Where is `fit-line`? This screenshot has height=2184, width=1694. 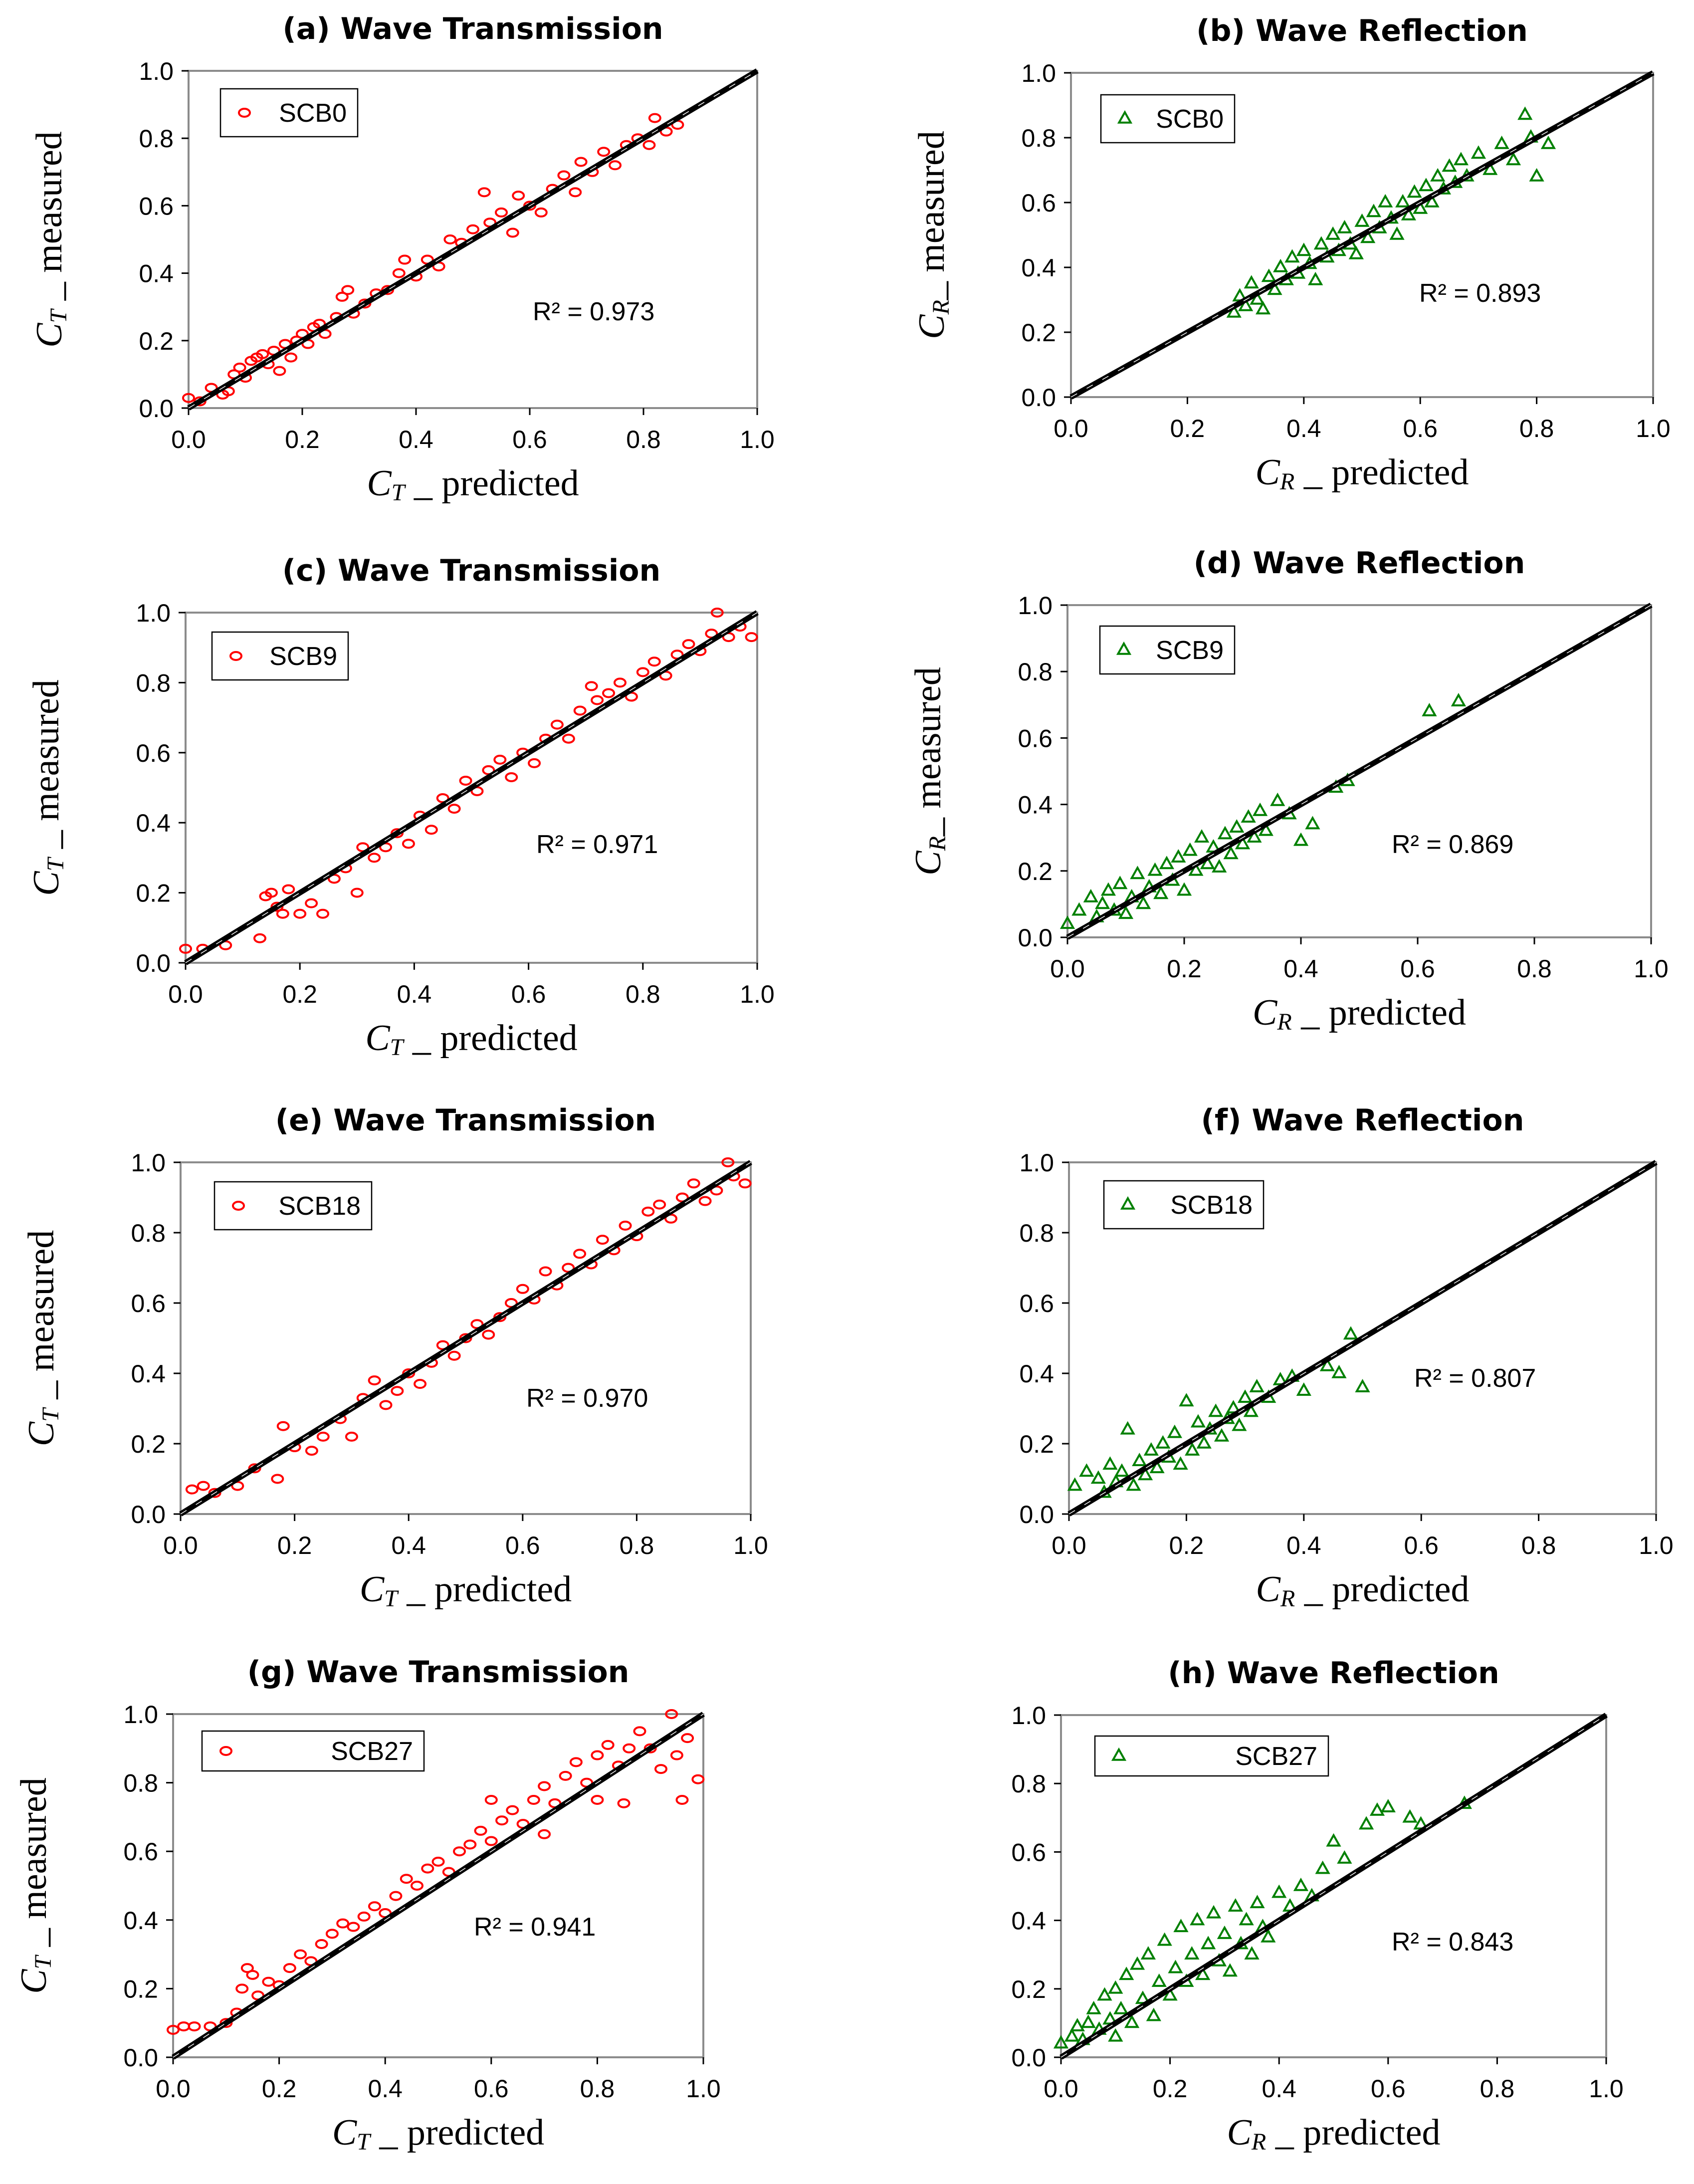 fit-line is located at coordinates (1359, 771).